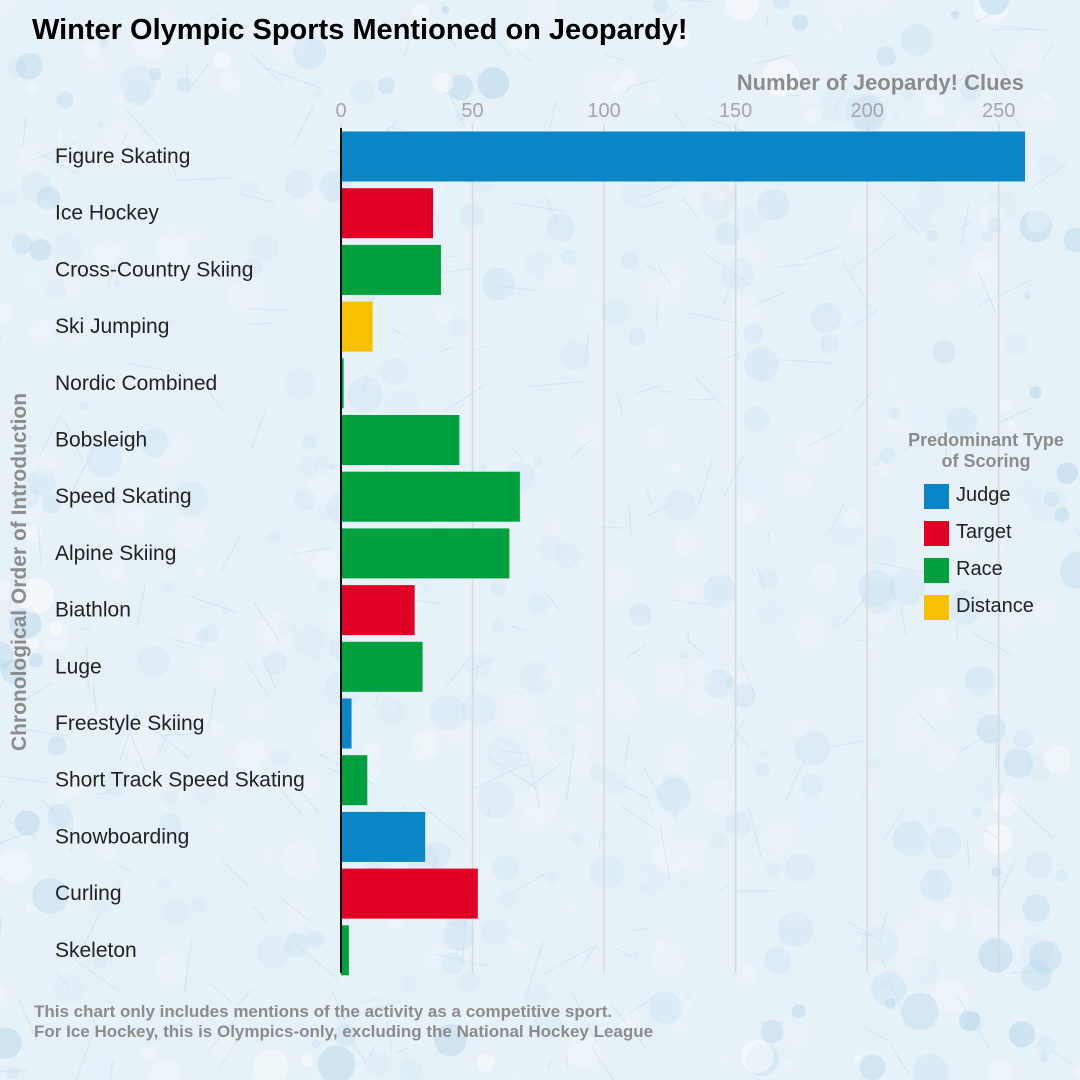 The width and height of the screenshot is (1080, 1080). What do you see at coordinates (115, 553) in the screenshot?
I see `y-tick-label: Alpine Skiing` at bounding box center [115, 553].